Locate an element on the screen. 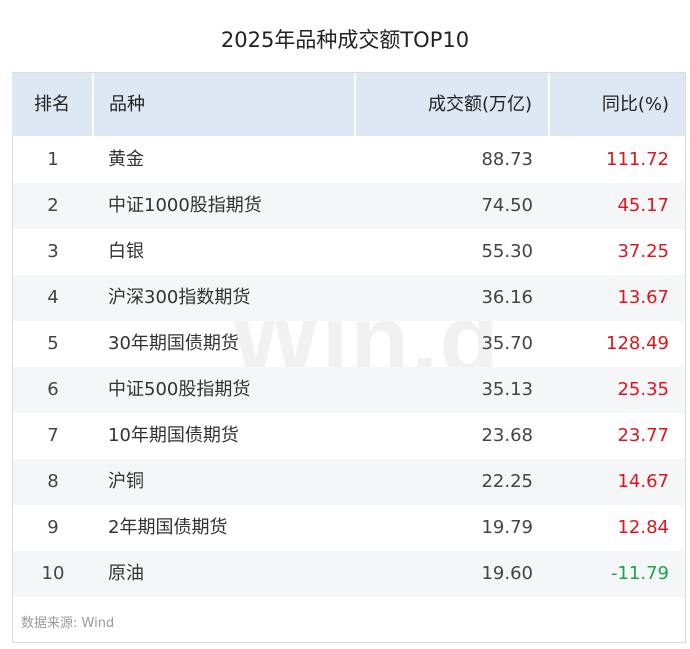 The height and width of the screenshot is (649, 690). rank-cell: 5 is located at coordinates (53, 343).